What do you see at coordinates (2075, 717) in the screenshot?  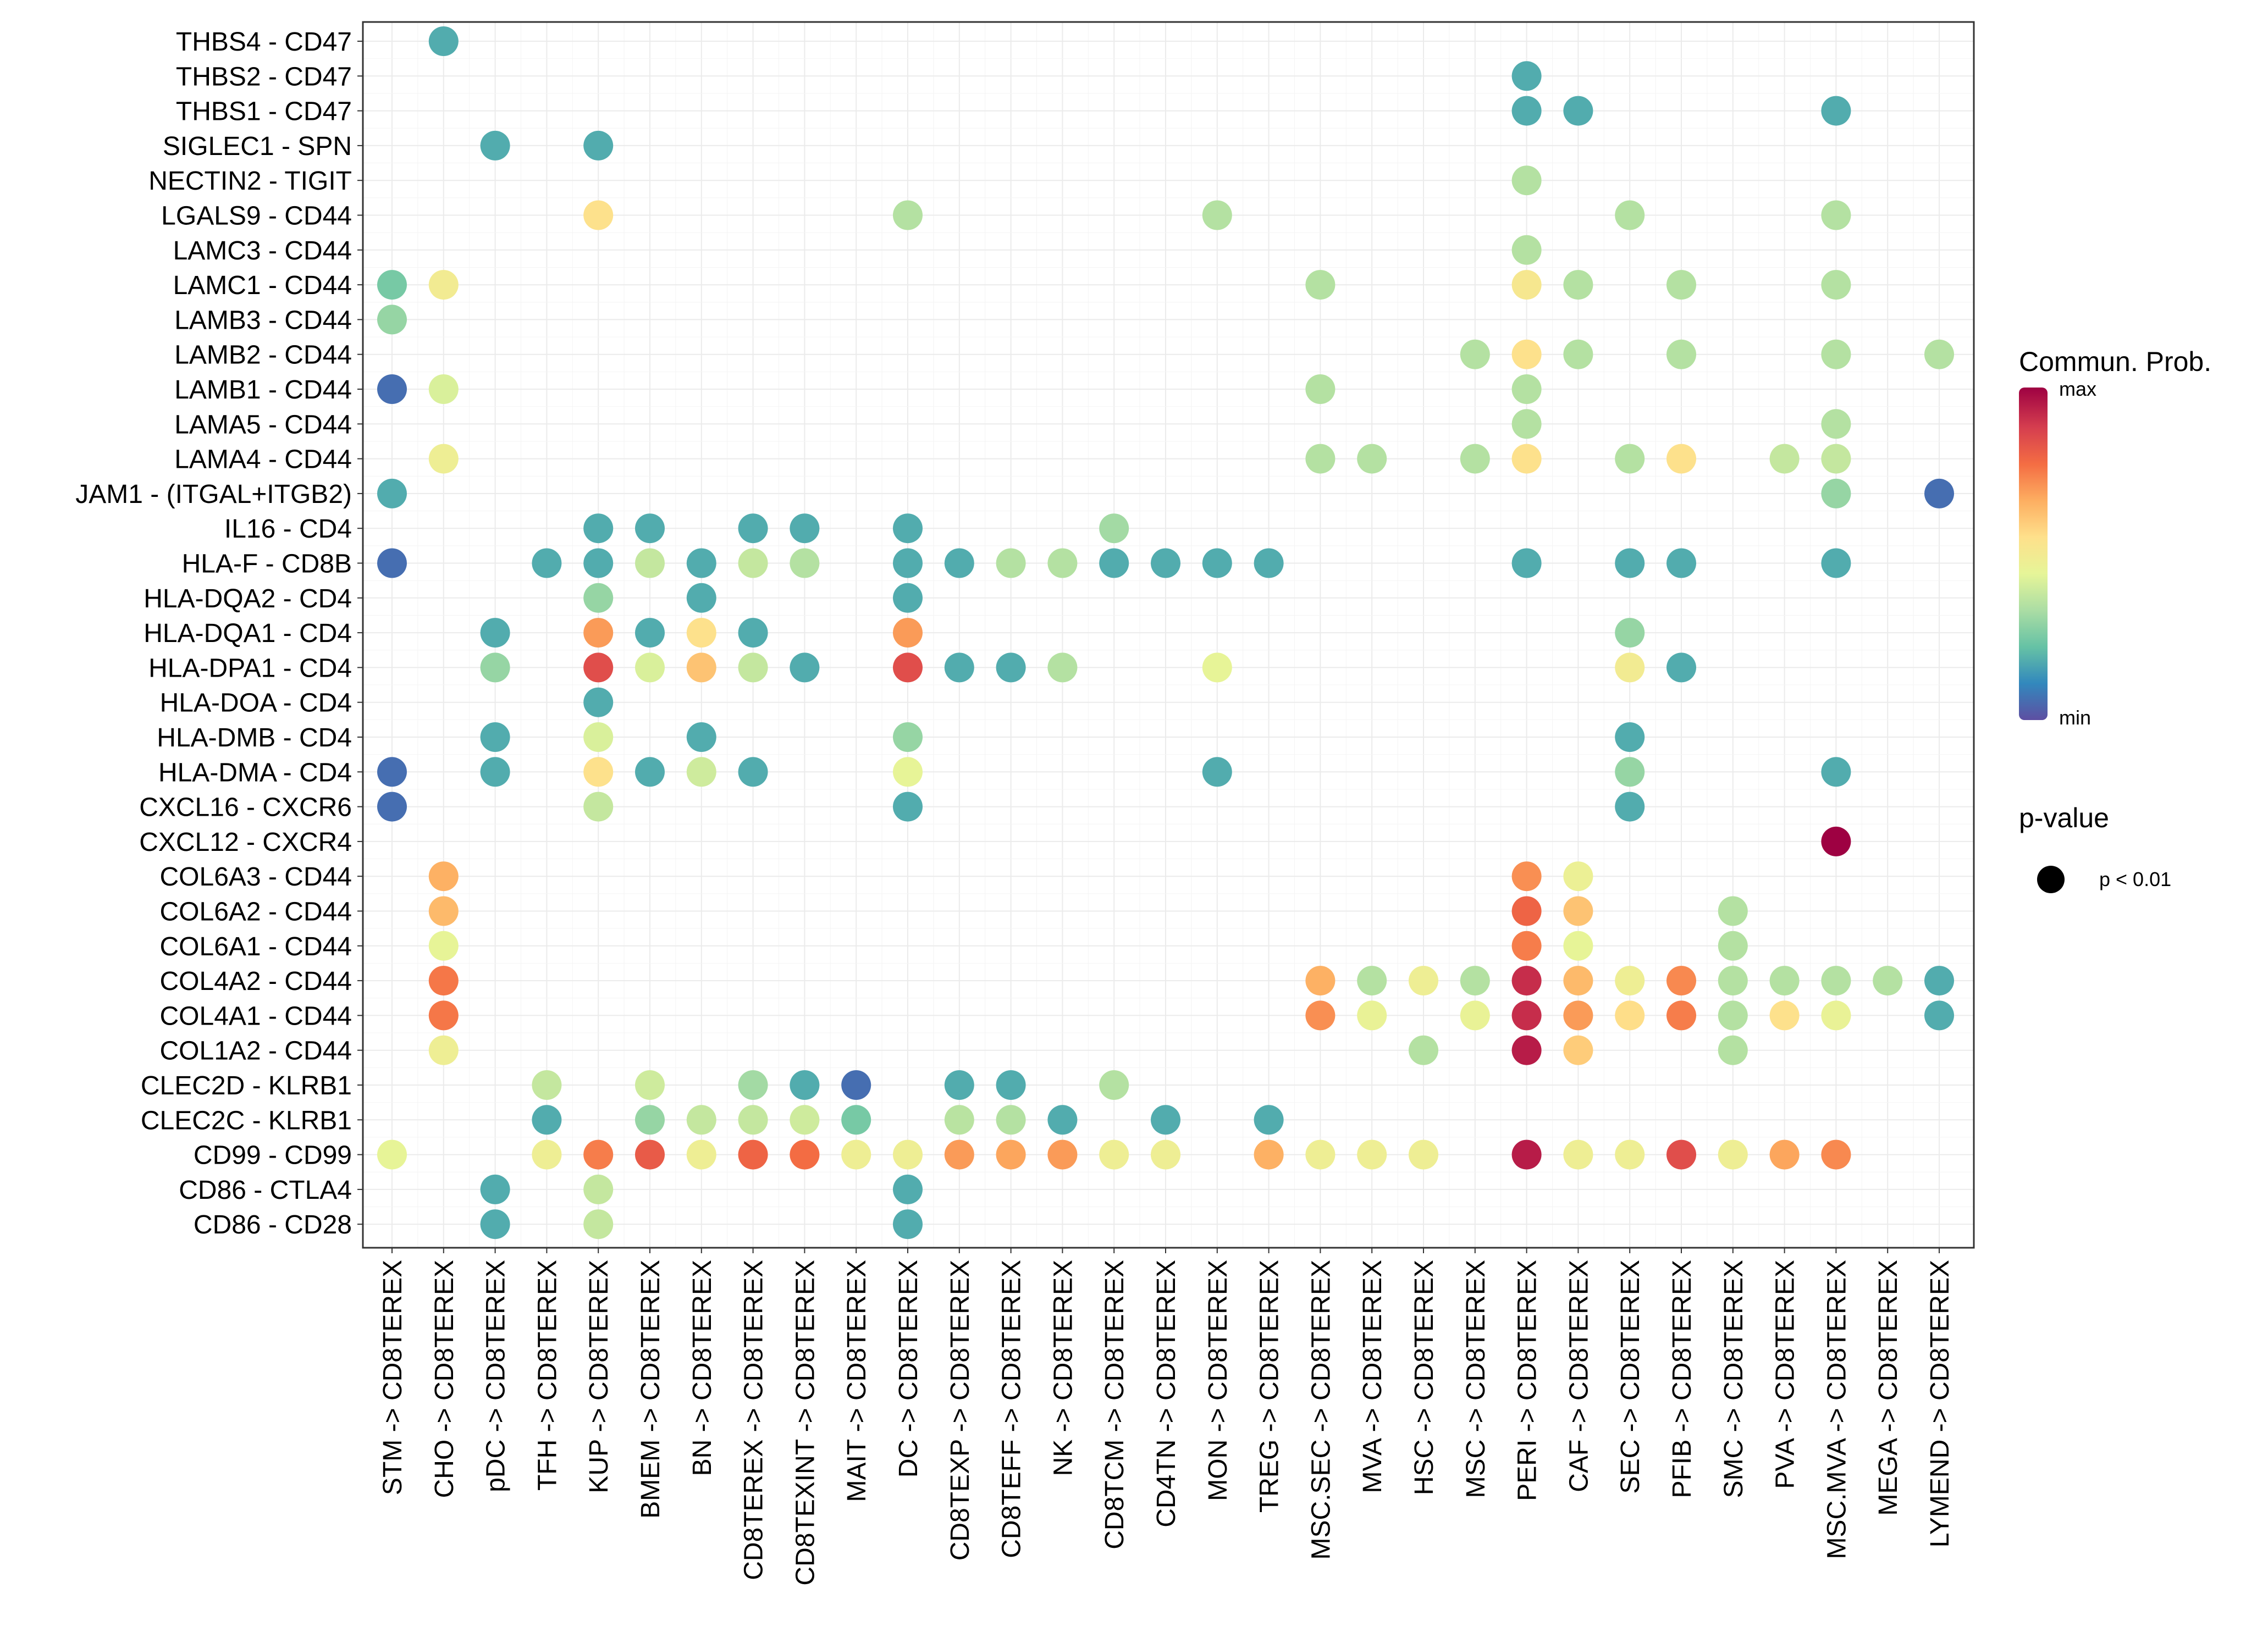 I see `color-min-label: min` at bounding box center [2075, 717].